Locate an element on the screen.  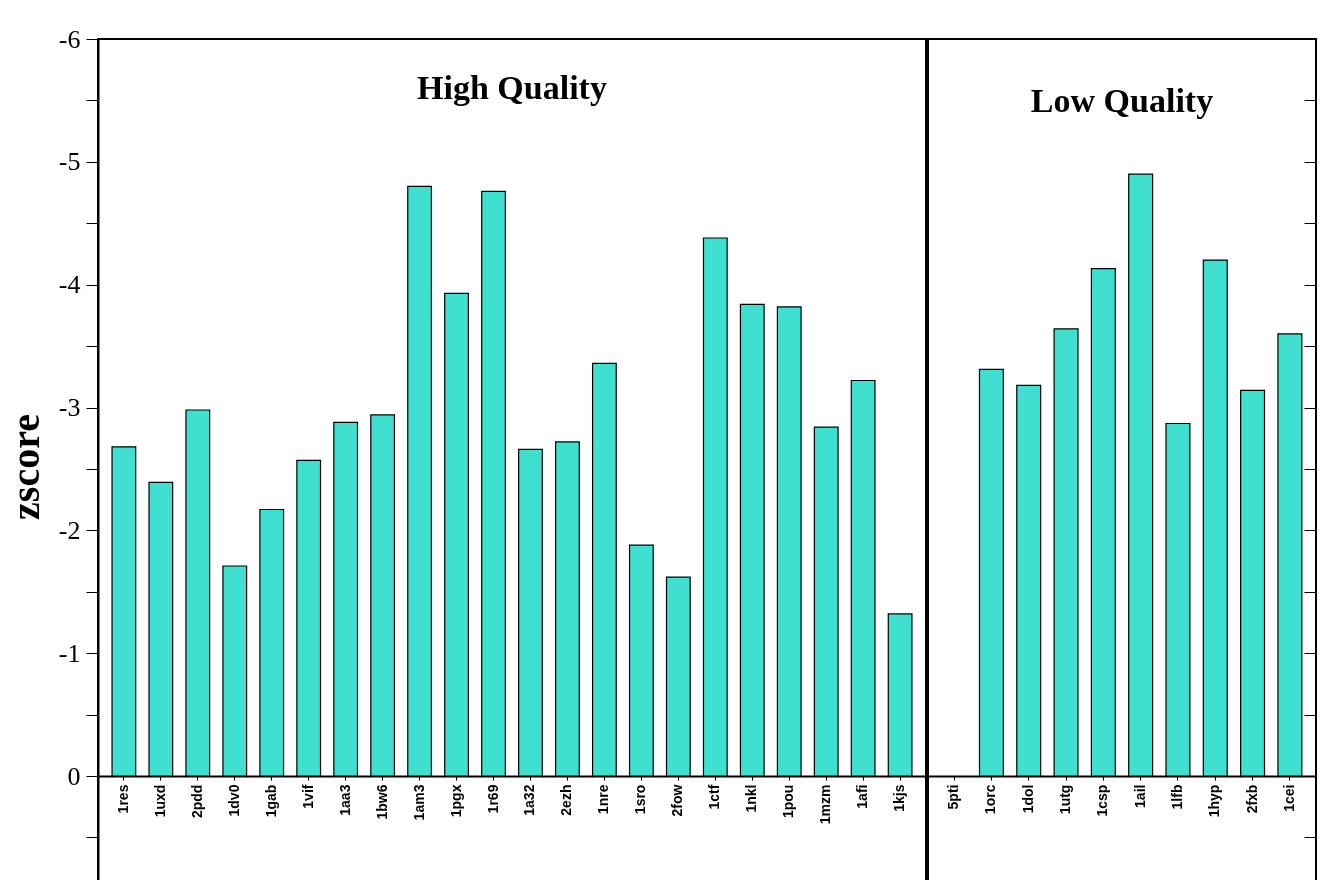
x-tick-label: 1kjs is located at coordinates (899, 798).